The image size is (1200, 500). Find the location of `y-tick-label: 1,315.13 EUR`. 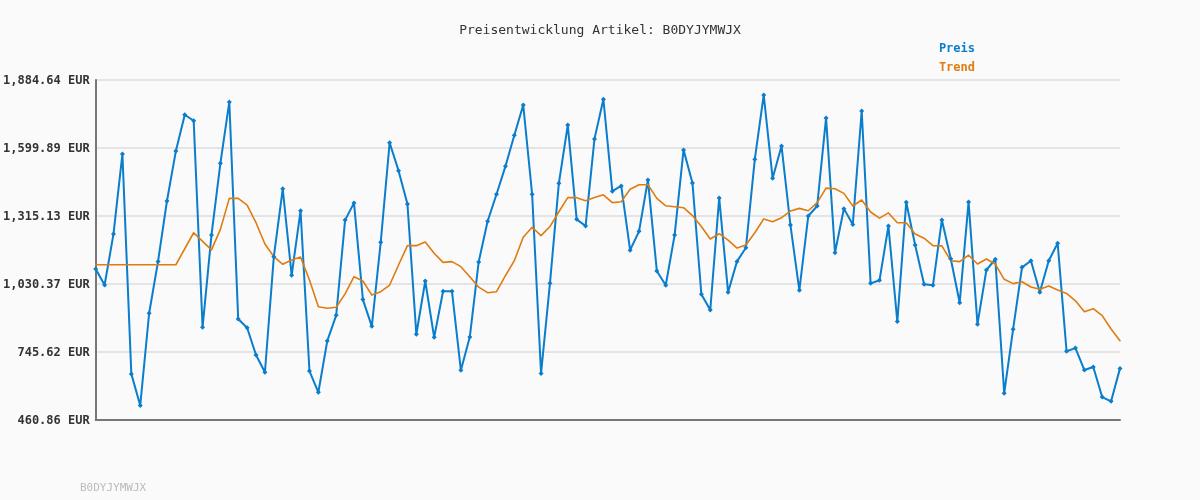

y-tick-label: 1,315.13 EUR is located at coordinates (46, 216).